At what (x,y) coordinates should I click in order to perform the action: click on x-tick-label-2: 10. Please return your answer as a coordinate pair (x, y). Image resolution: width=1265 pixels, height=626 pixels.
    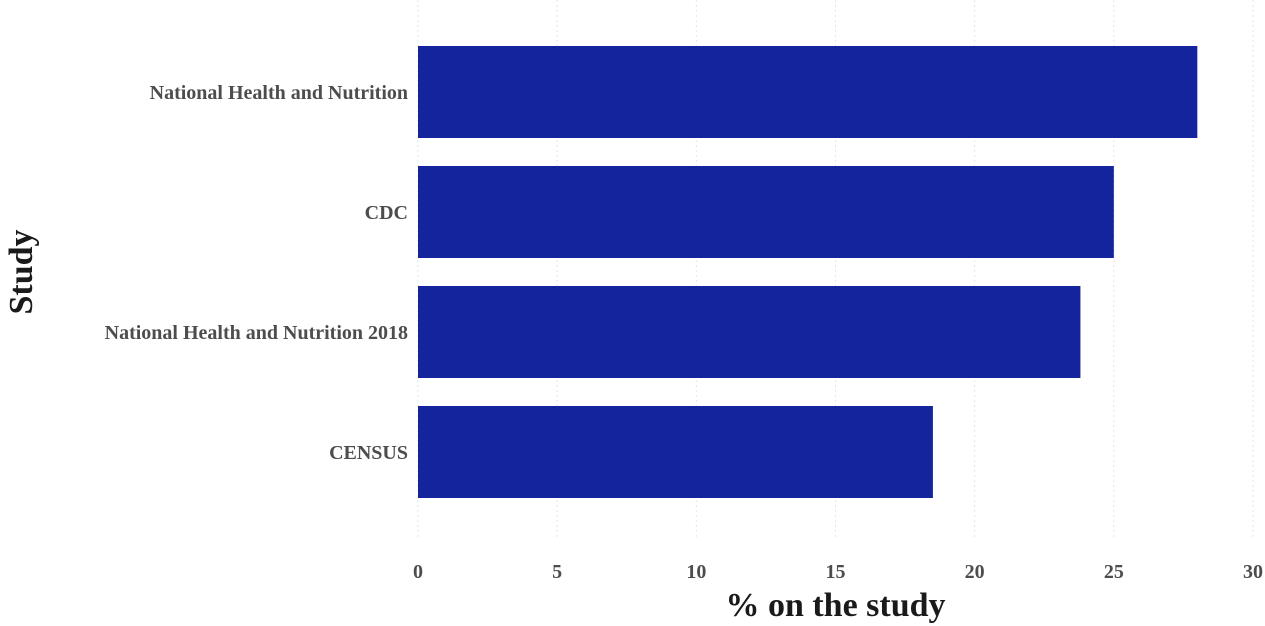
    Looking at the image, I should click on (696, 572).